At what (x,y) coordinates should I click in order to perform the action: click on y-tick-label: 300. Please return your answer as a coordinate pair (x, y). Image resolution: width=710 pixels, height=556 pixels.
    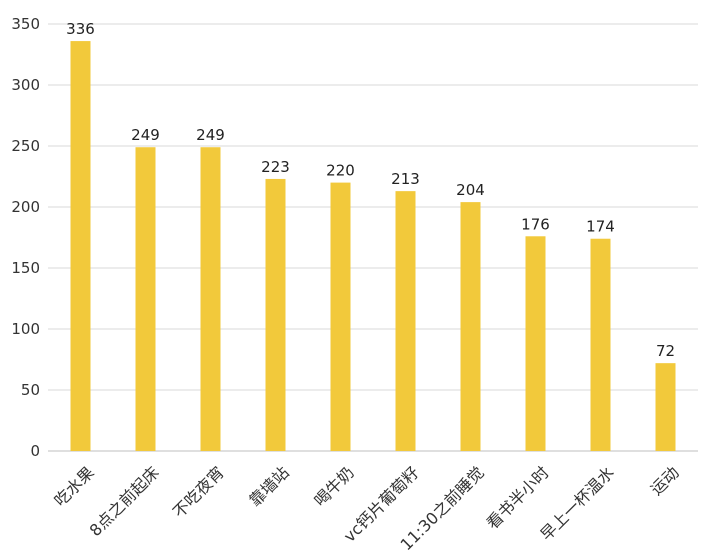
    Looking at the image, I should click on (25, 85).